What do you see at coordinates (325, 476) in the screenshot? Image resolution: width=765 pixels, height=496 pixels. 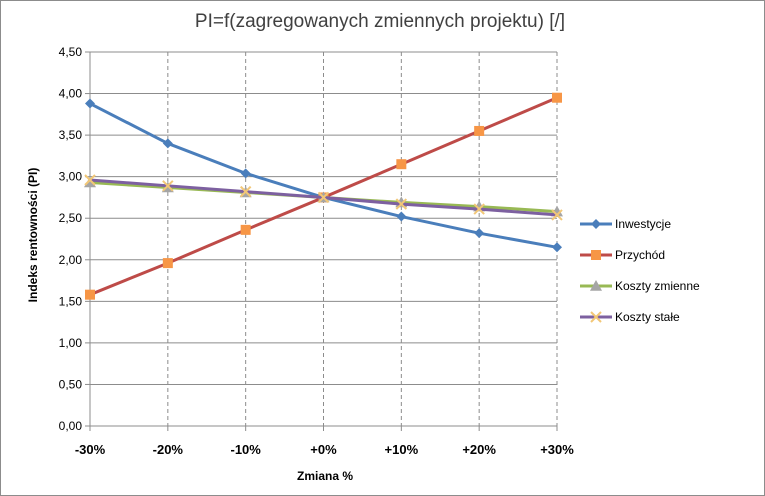 I see `x-axis-title: Zmiana %` at bounding box center [325, 476].